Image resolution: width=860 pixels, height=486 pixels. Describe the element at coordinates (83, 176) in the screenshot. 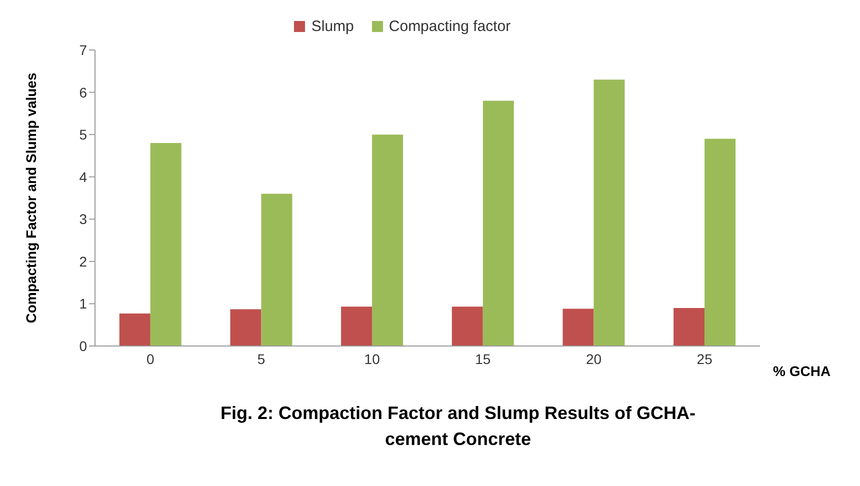

I see `y-tick-label: 4` at that location.